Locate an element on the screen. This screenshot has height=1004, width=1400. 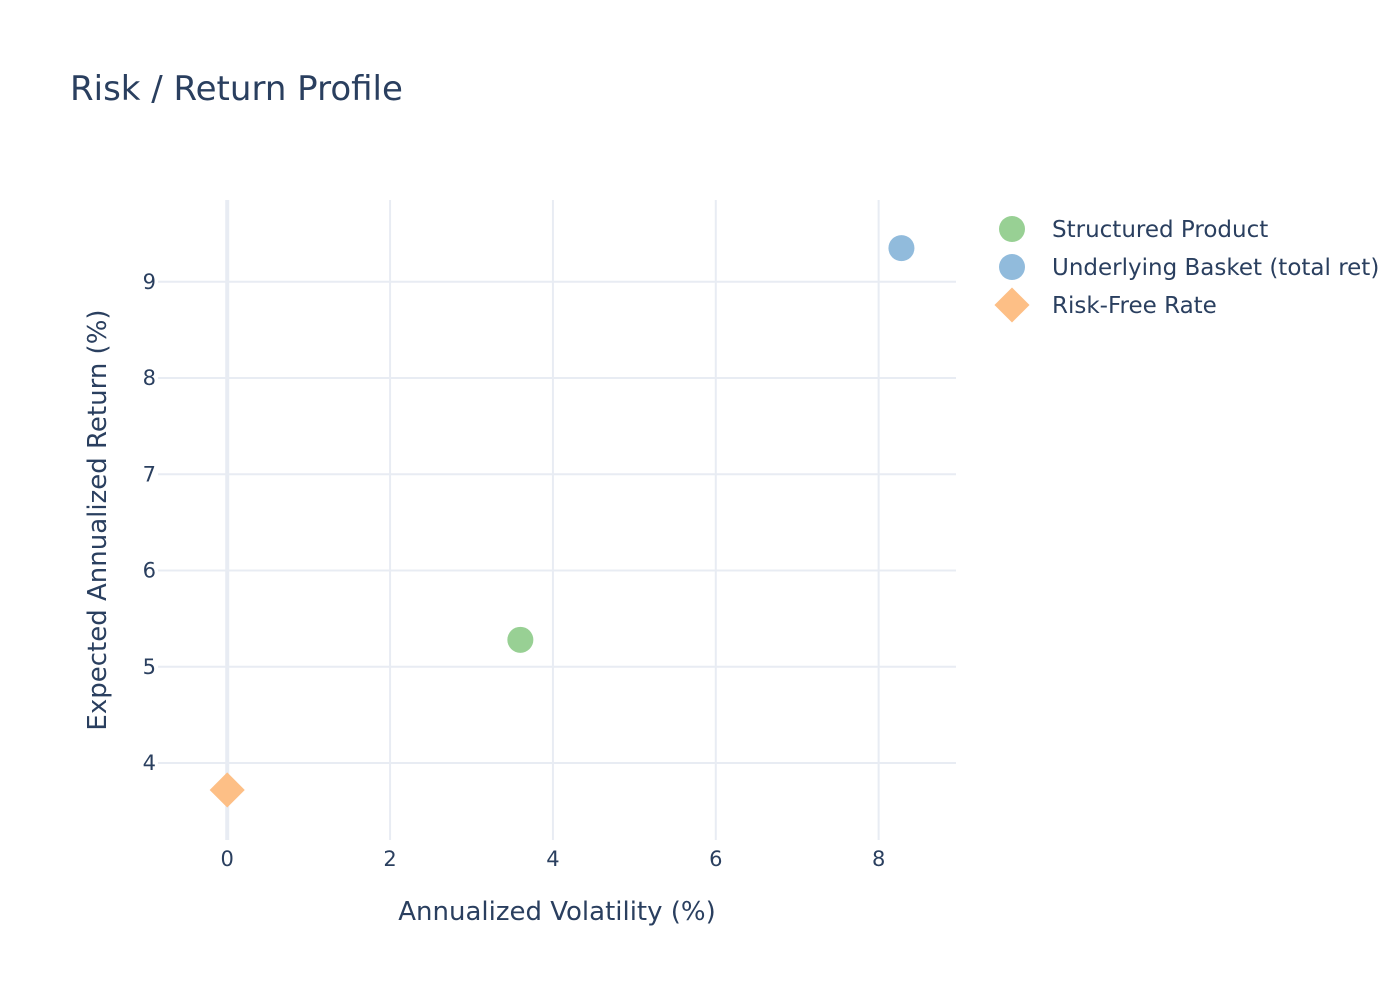
y-tick-label: 5 is located at coordinates (149, 667).